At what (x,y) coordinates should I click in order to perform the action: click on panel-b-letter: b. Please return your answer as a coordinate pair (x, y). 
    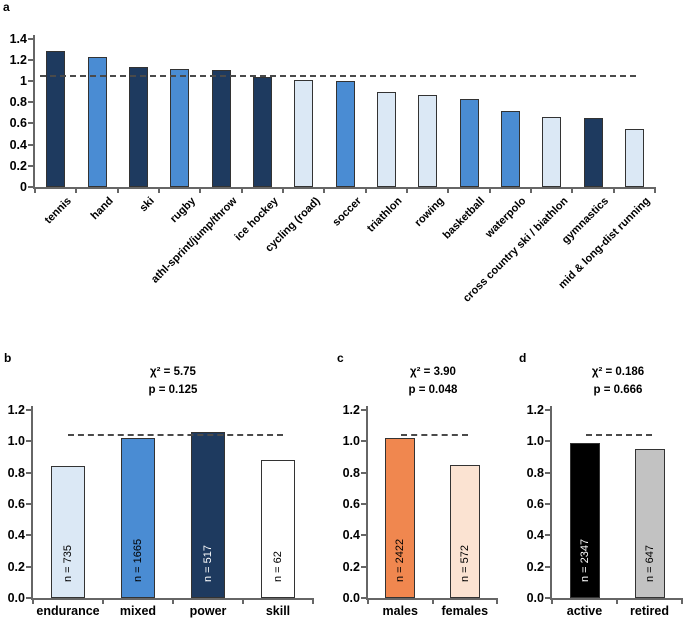
    Looking at the image, I should click on (8, 358).